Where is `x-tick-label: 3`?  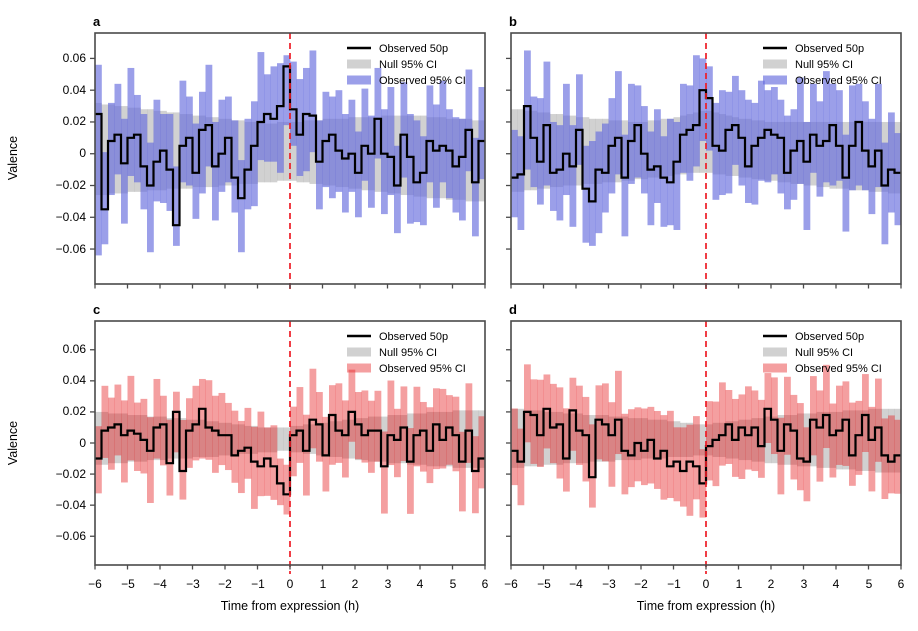
x-tick-label: 3 is located at coordinates (388, 584).